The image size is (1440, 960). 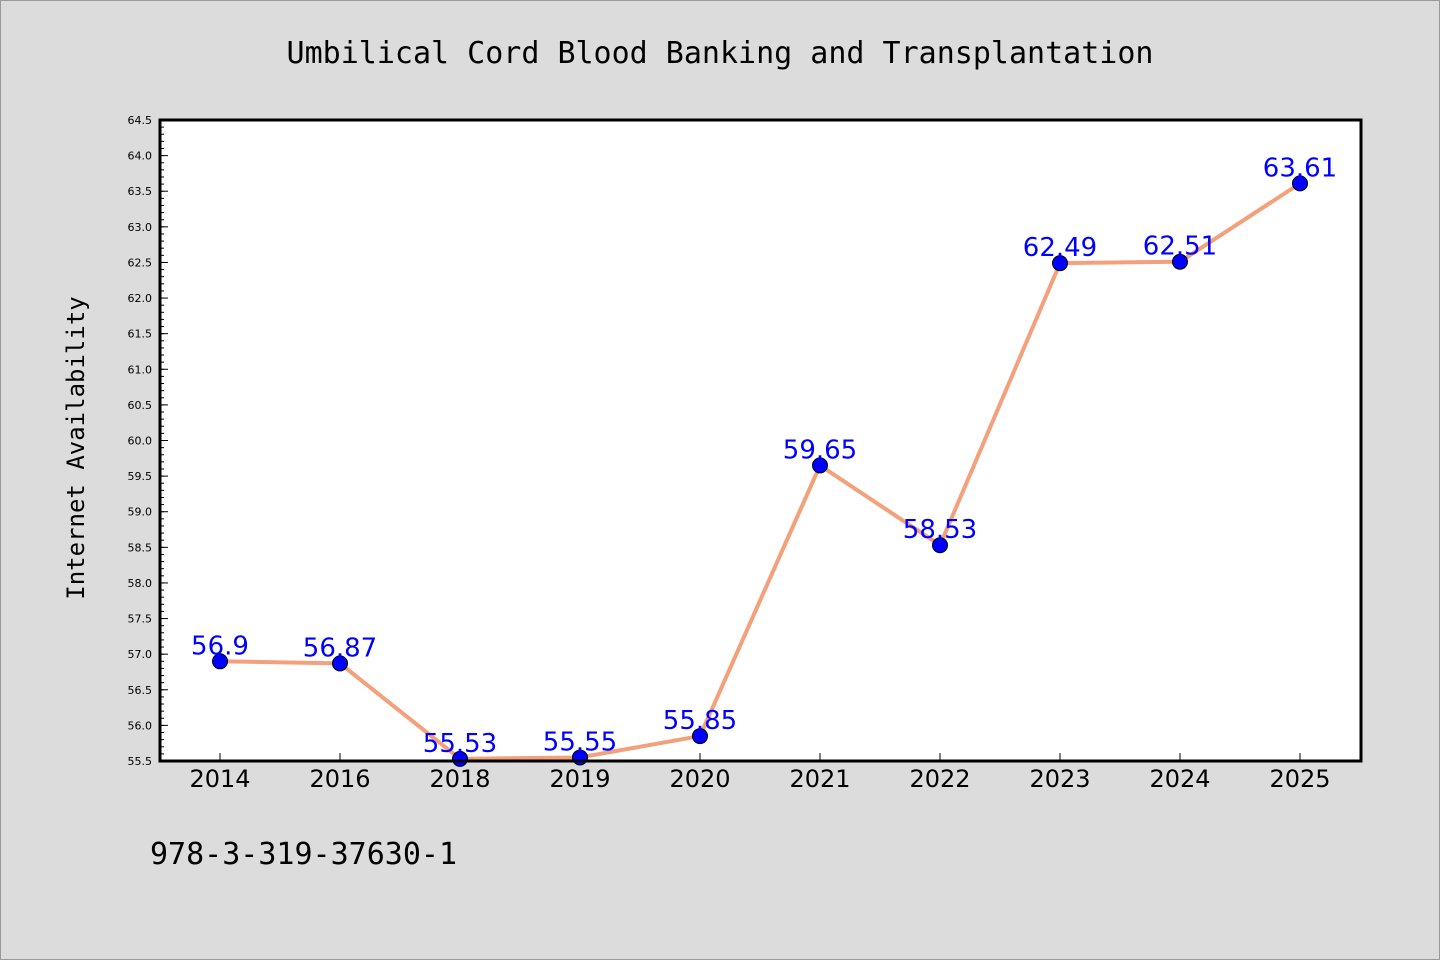 I want to click on y-tick-label: 60.0, so click(x=140, y=441).